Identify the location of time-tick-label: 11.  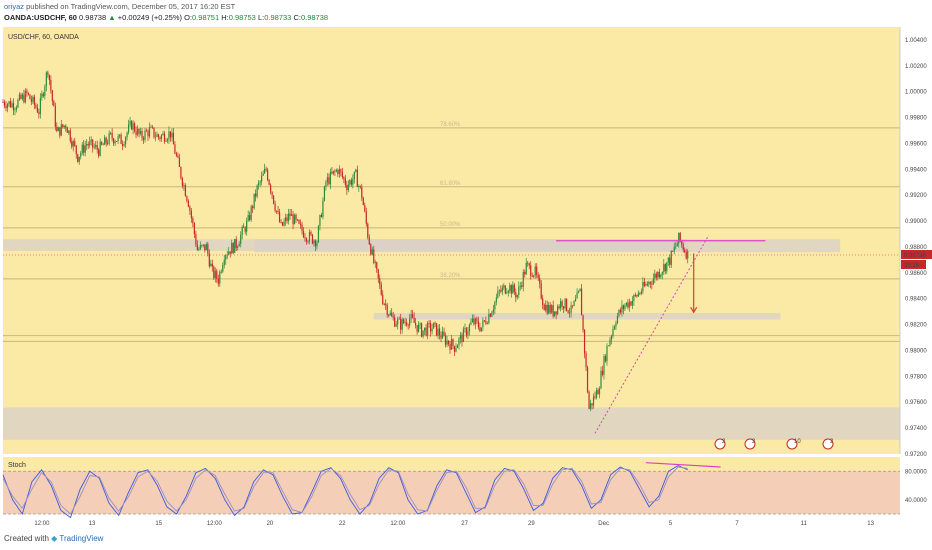
(804, 524).